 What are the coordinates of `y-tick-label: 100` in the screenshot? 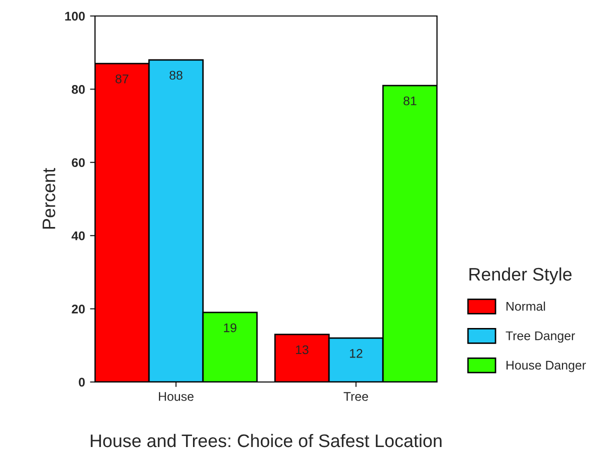 It's located at (75, 16).